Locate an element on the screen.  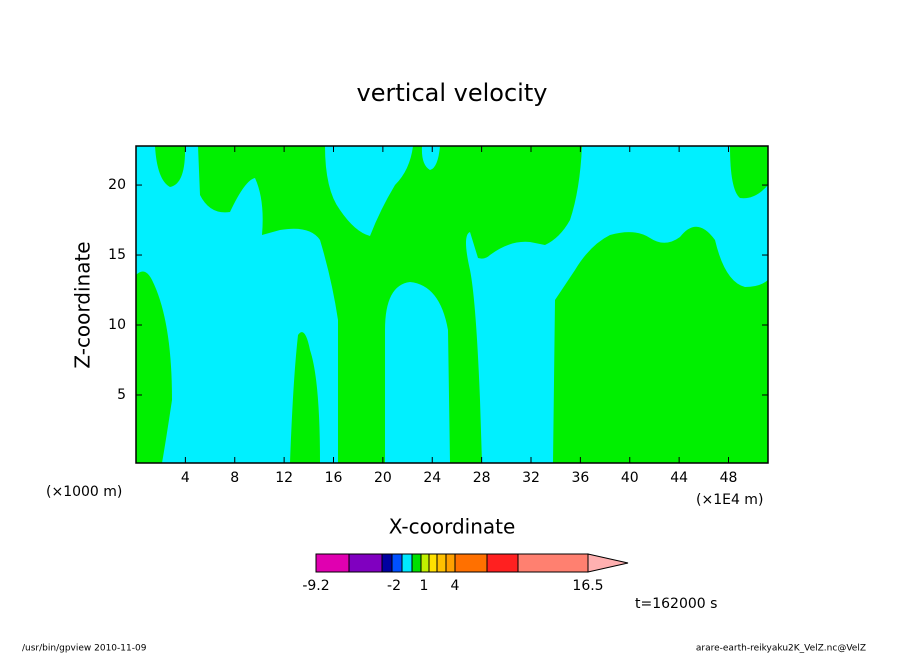
y-tick-label: 15 is located at coordinates (117, 255).